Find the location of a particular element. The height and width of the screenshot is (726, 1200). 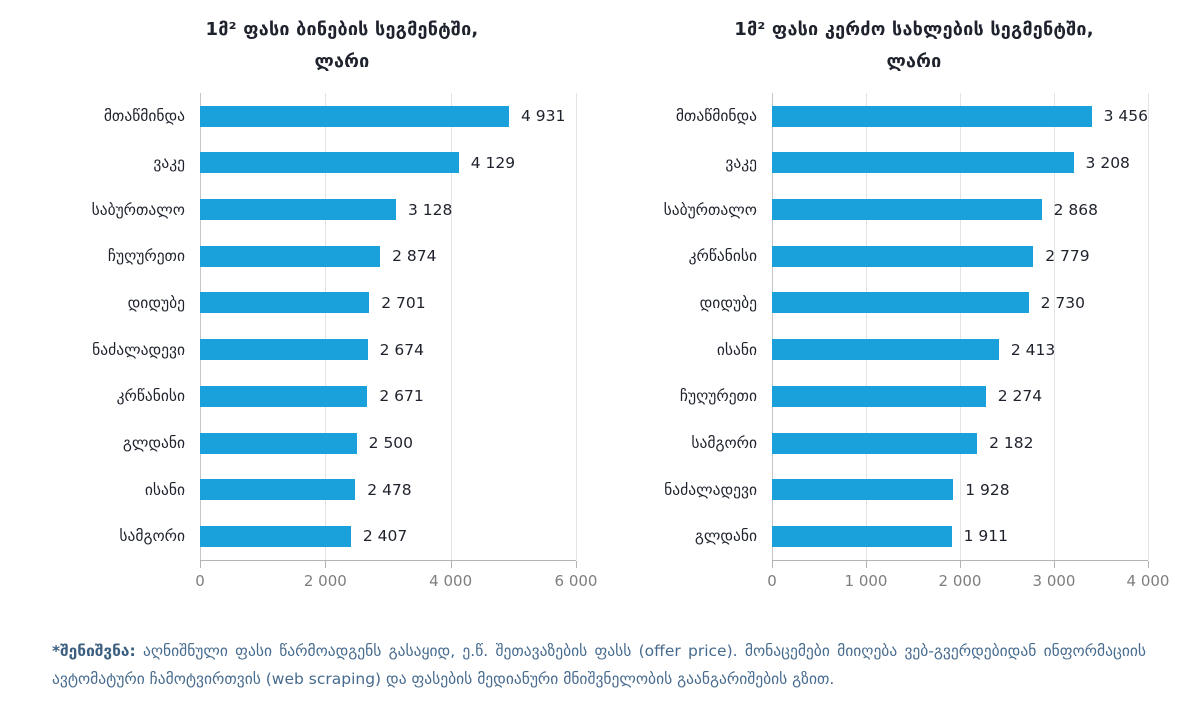

bar-track: 2 413 is located at coordinates (960, 350).